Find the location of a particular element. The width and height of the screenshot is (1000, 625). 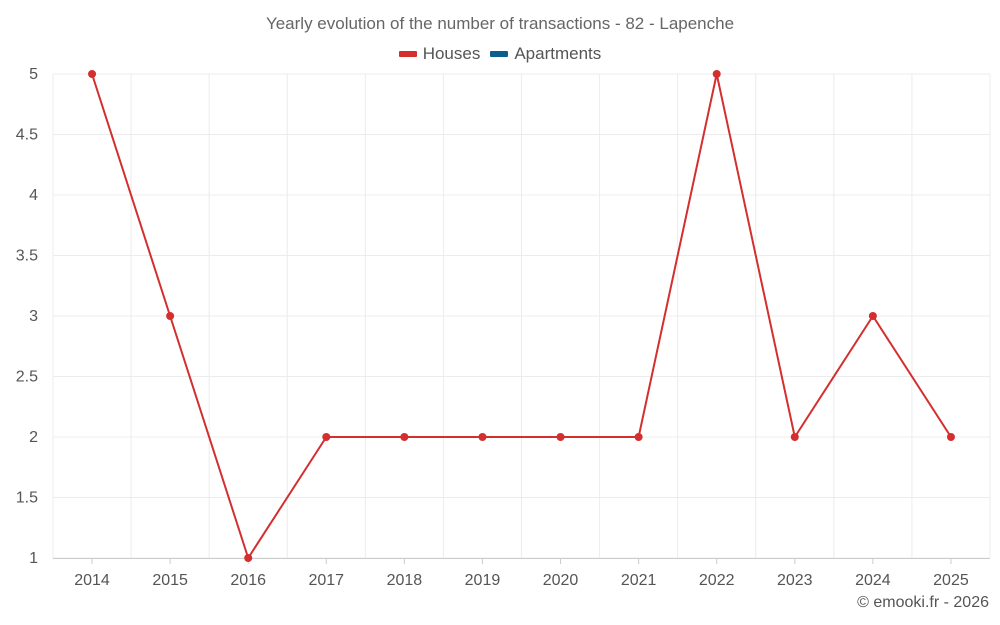

x-tick-label: 2016 is located at coordinates (248, 580).